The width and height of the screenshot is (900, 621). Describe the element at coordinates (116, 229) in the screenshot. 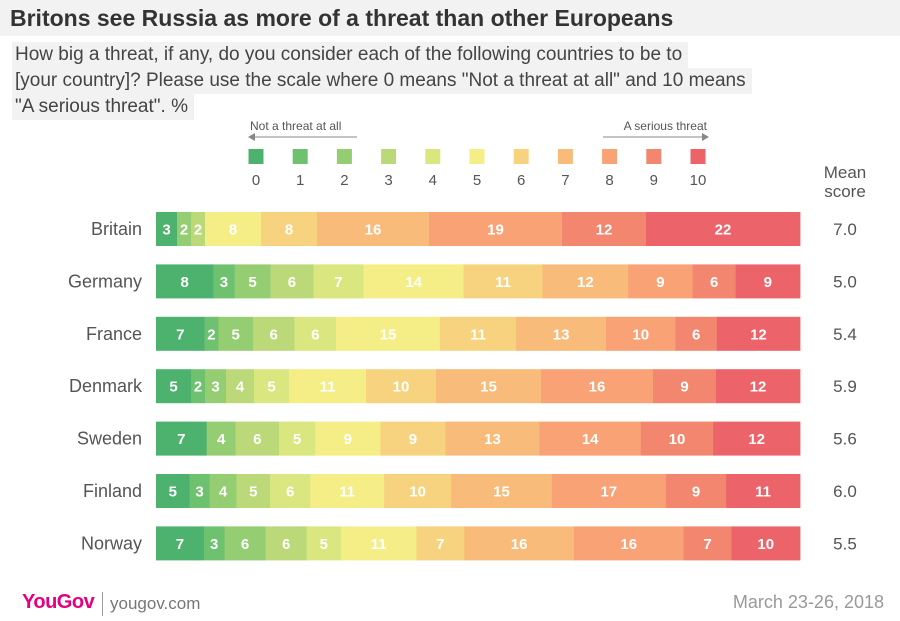

I see `country-label-britain: Britain` at that location.